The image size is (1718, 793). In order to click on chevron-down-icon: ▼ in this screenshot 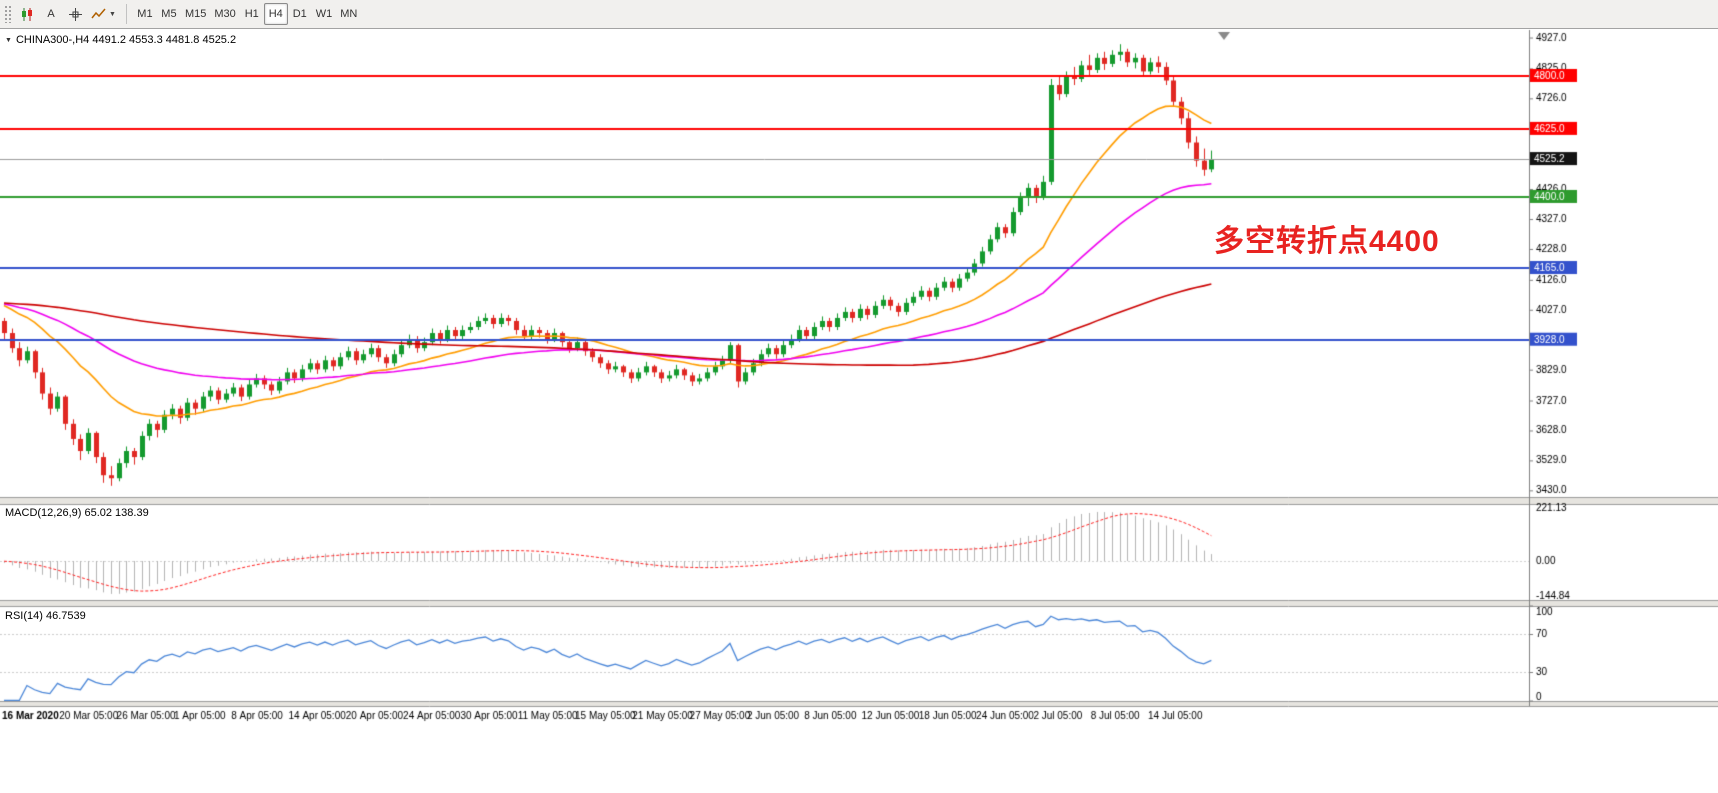, I will do `click(112, 14)`.